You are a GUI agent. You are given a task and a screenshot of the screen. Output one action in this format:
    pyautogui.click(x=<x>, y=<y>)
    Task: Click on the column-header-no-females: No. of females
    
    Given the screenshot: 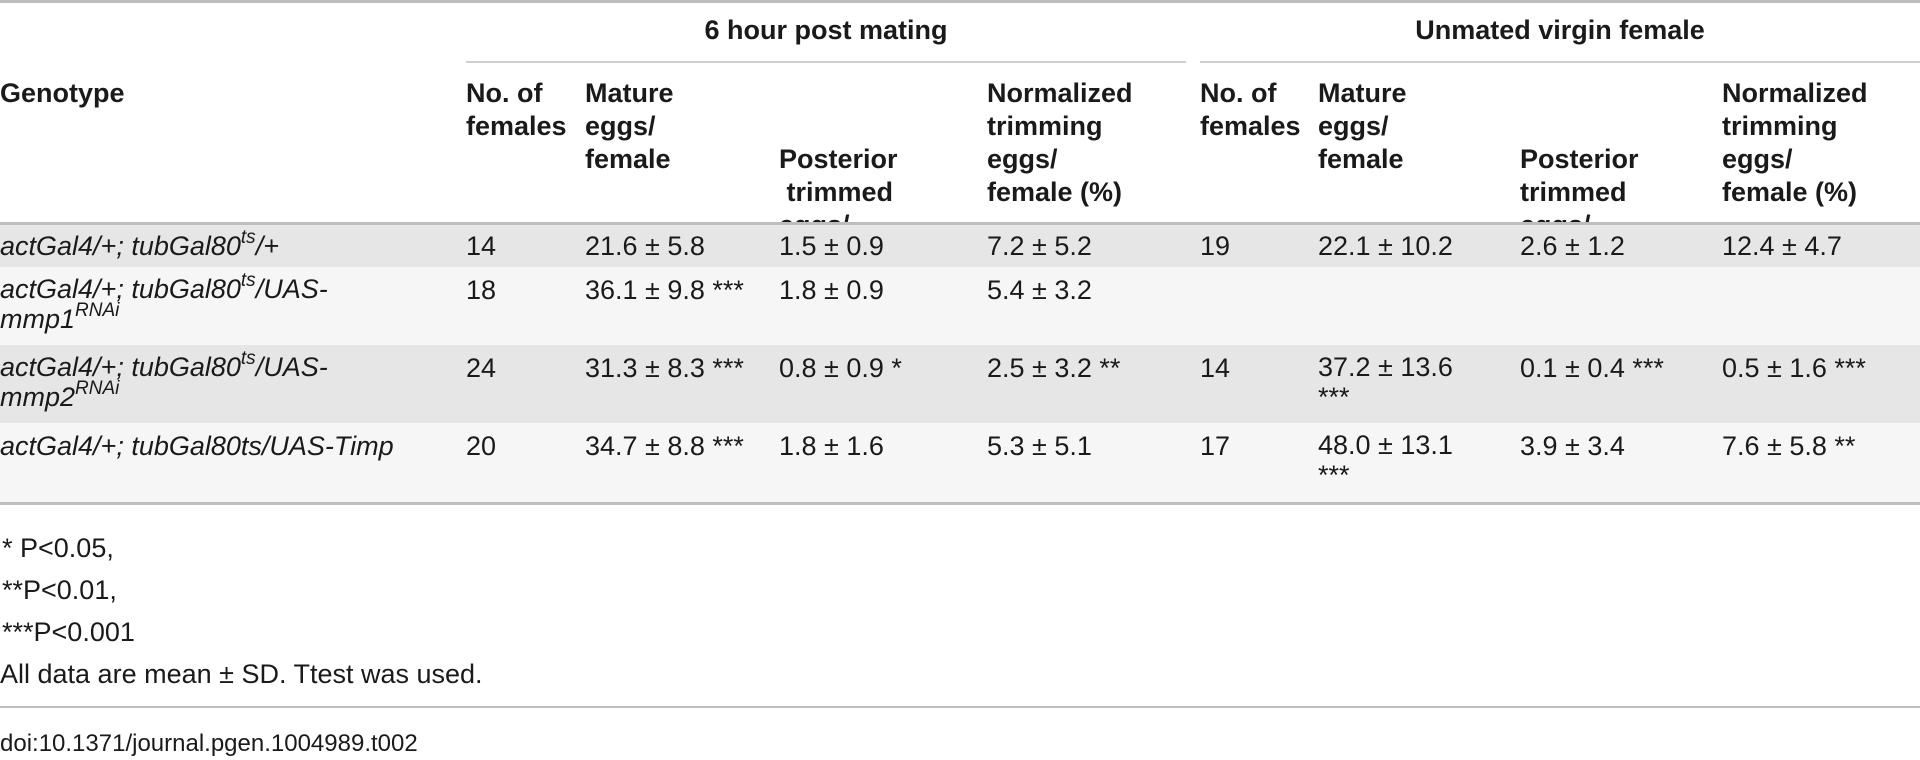 What is the action you would take?
    pyautogui.click(x=516, y=109)
    